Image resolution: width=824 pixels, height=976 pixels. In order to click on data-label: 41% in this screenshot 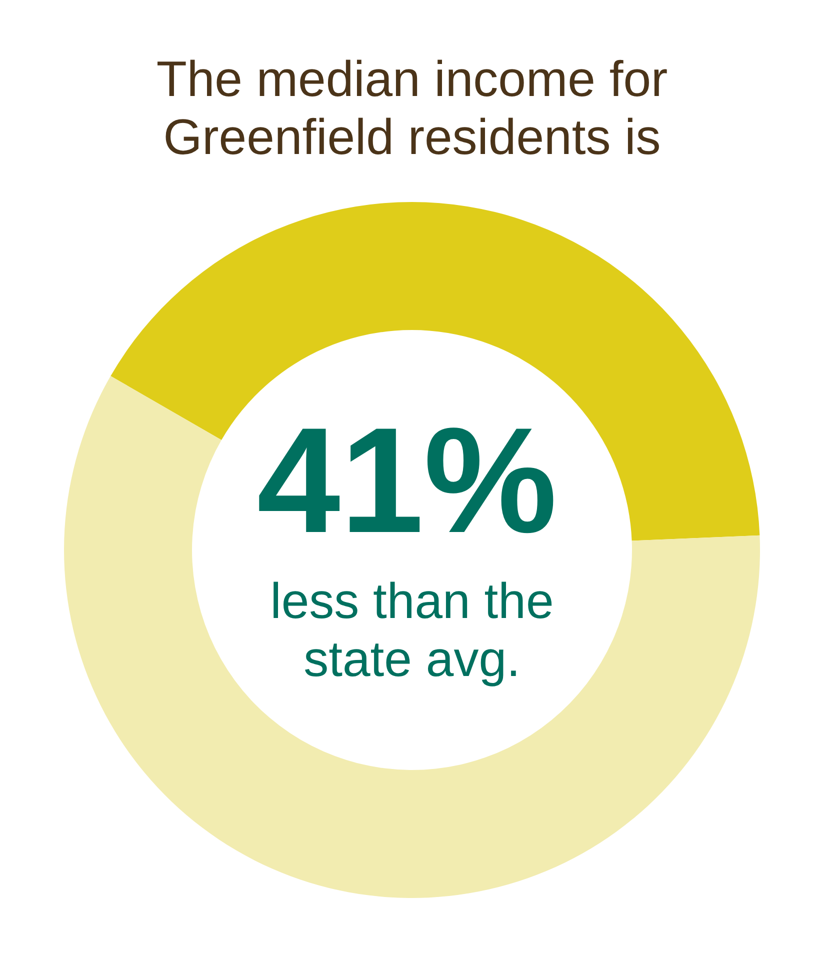, I will do `click(407, 480)`.